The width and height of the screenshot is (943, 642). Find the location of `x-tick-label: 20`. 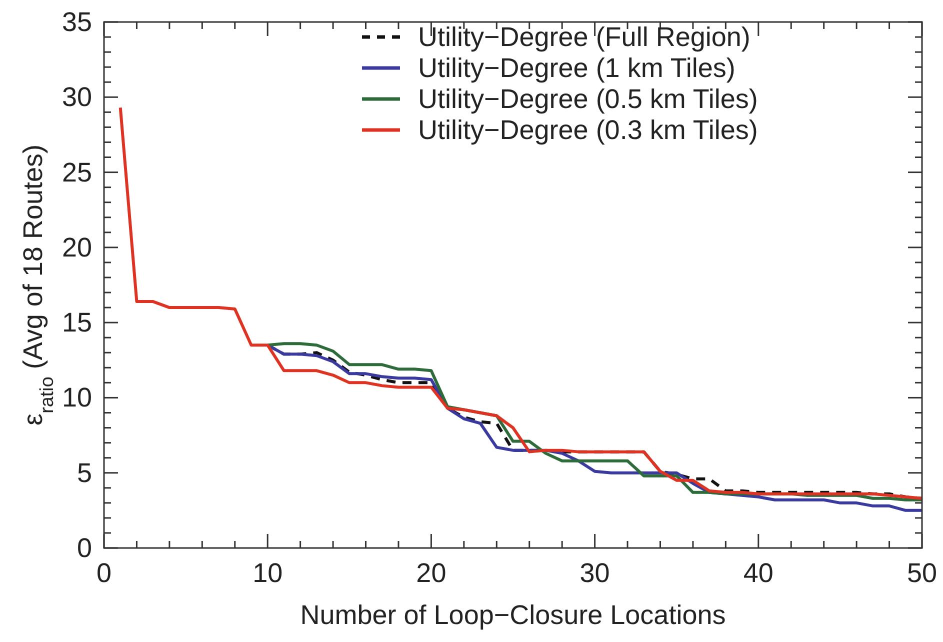

x-tick-label: 20 is located at coordinates (431, 573).